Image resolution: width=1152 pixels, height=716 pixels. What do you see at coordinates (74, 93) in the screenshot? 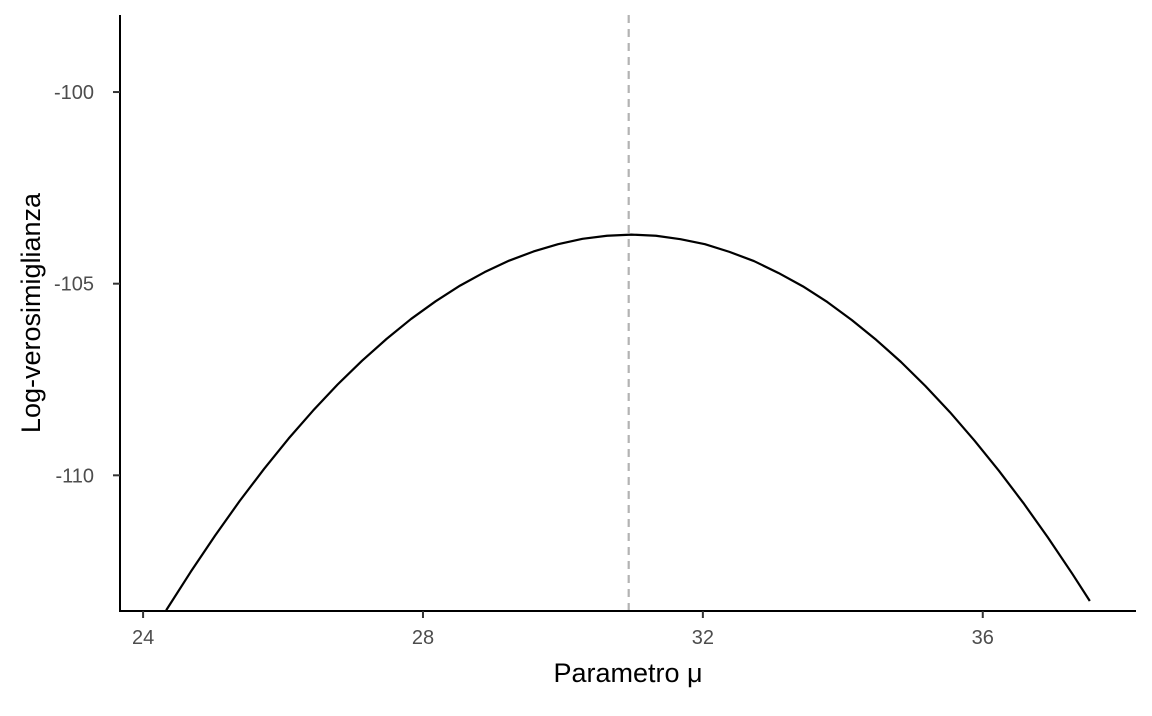
I see `y-tick-label: -100` at bounding box center [74, 93].